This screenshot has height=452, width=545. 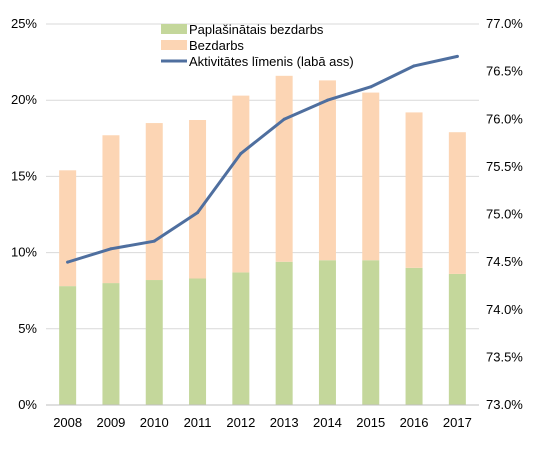 I want to click on x-tick-label: 2013, so click(x=284, y=422).